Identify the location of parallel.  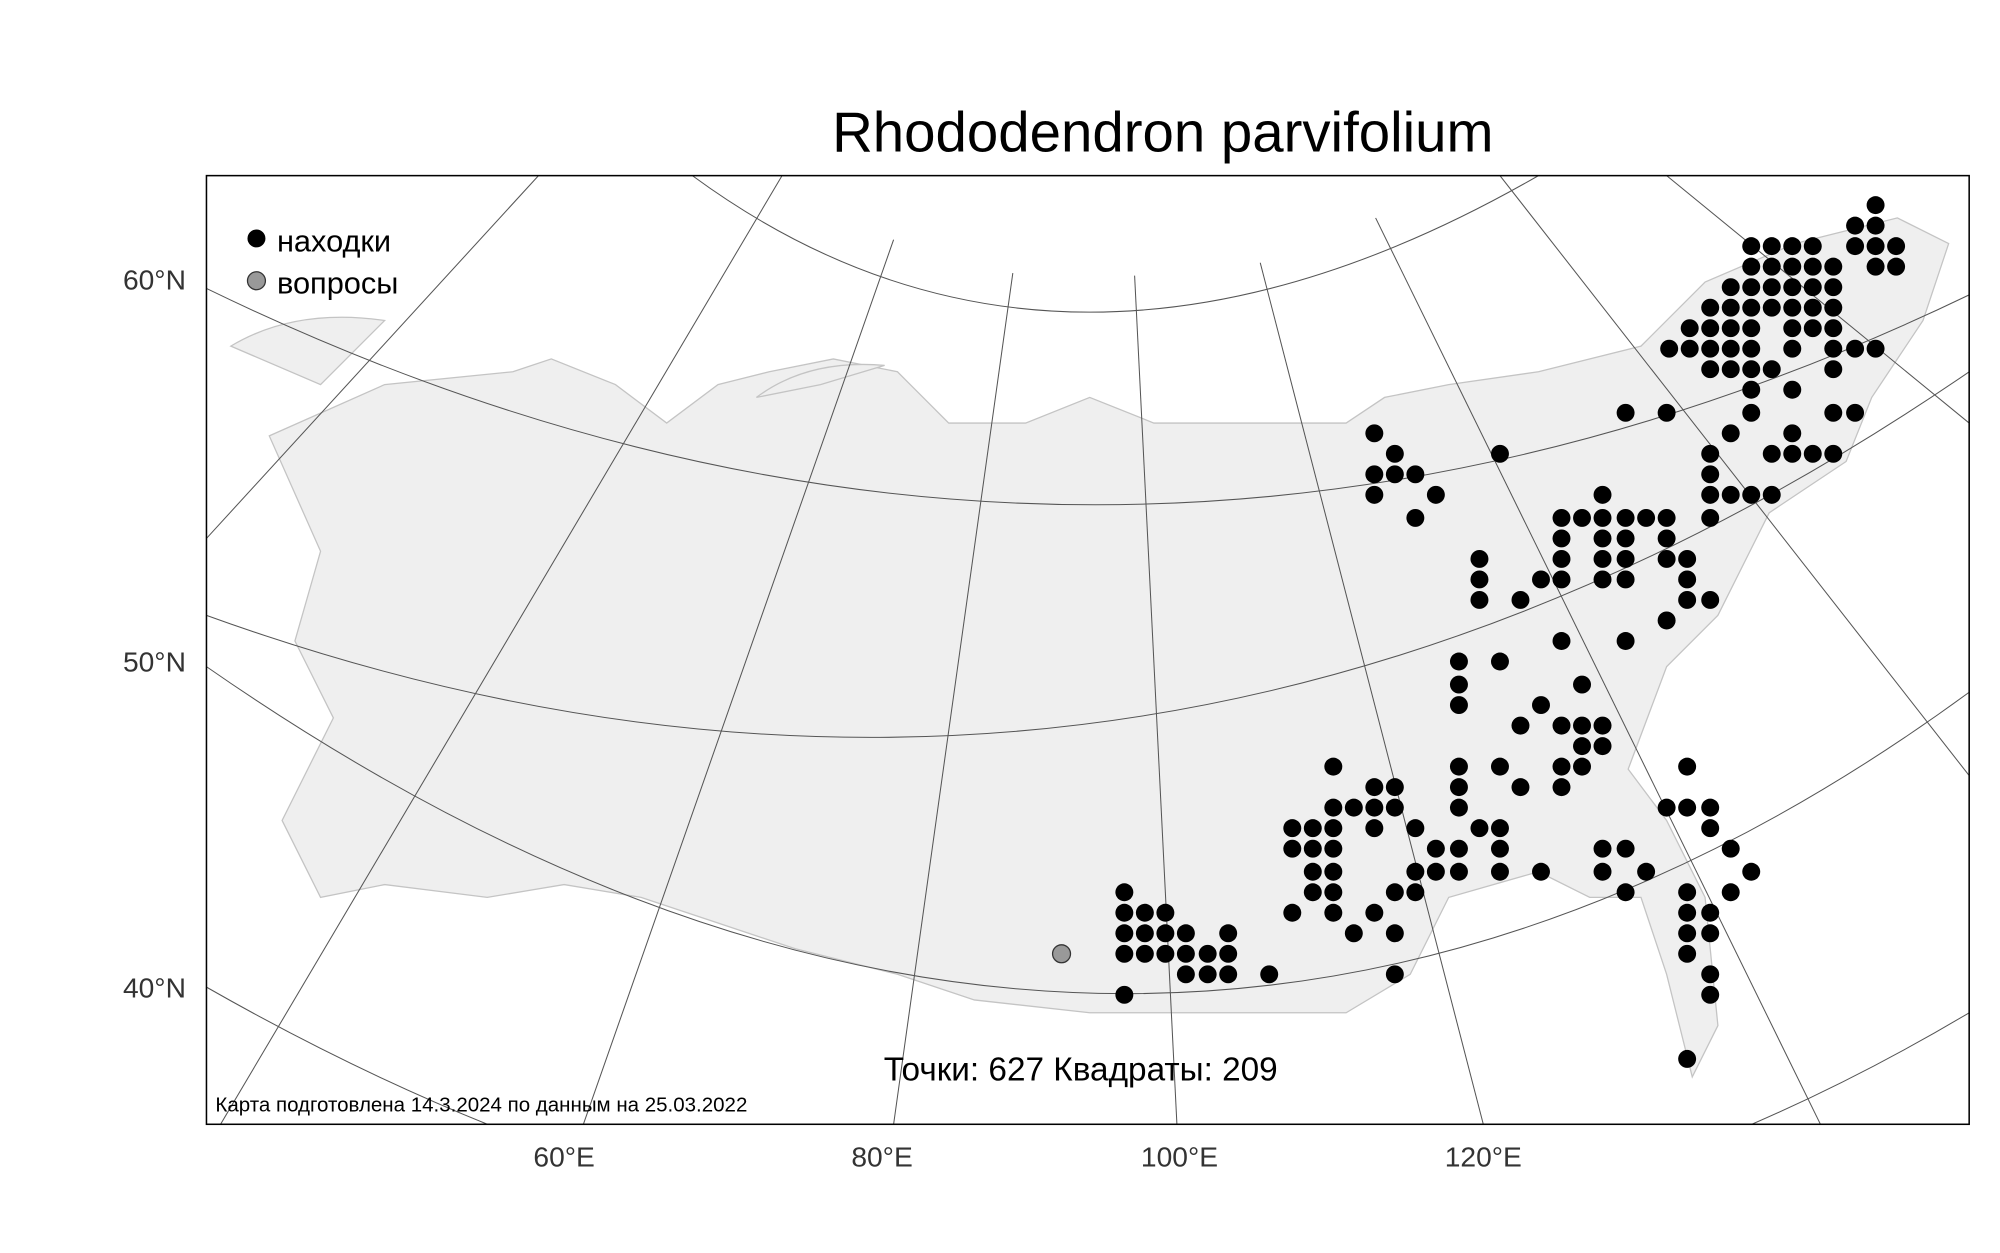
(1115, 244).